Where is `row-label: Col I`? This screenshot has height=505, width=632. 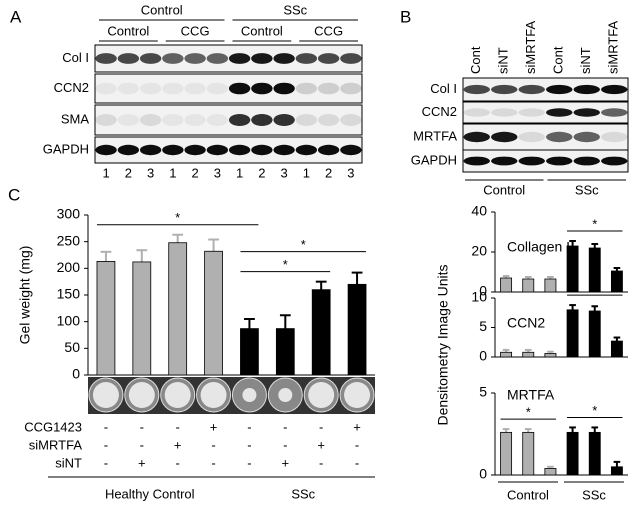 row-label: Col I is located at coordinates (75, 57).